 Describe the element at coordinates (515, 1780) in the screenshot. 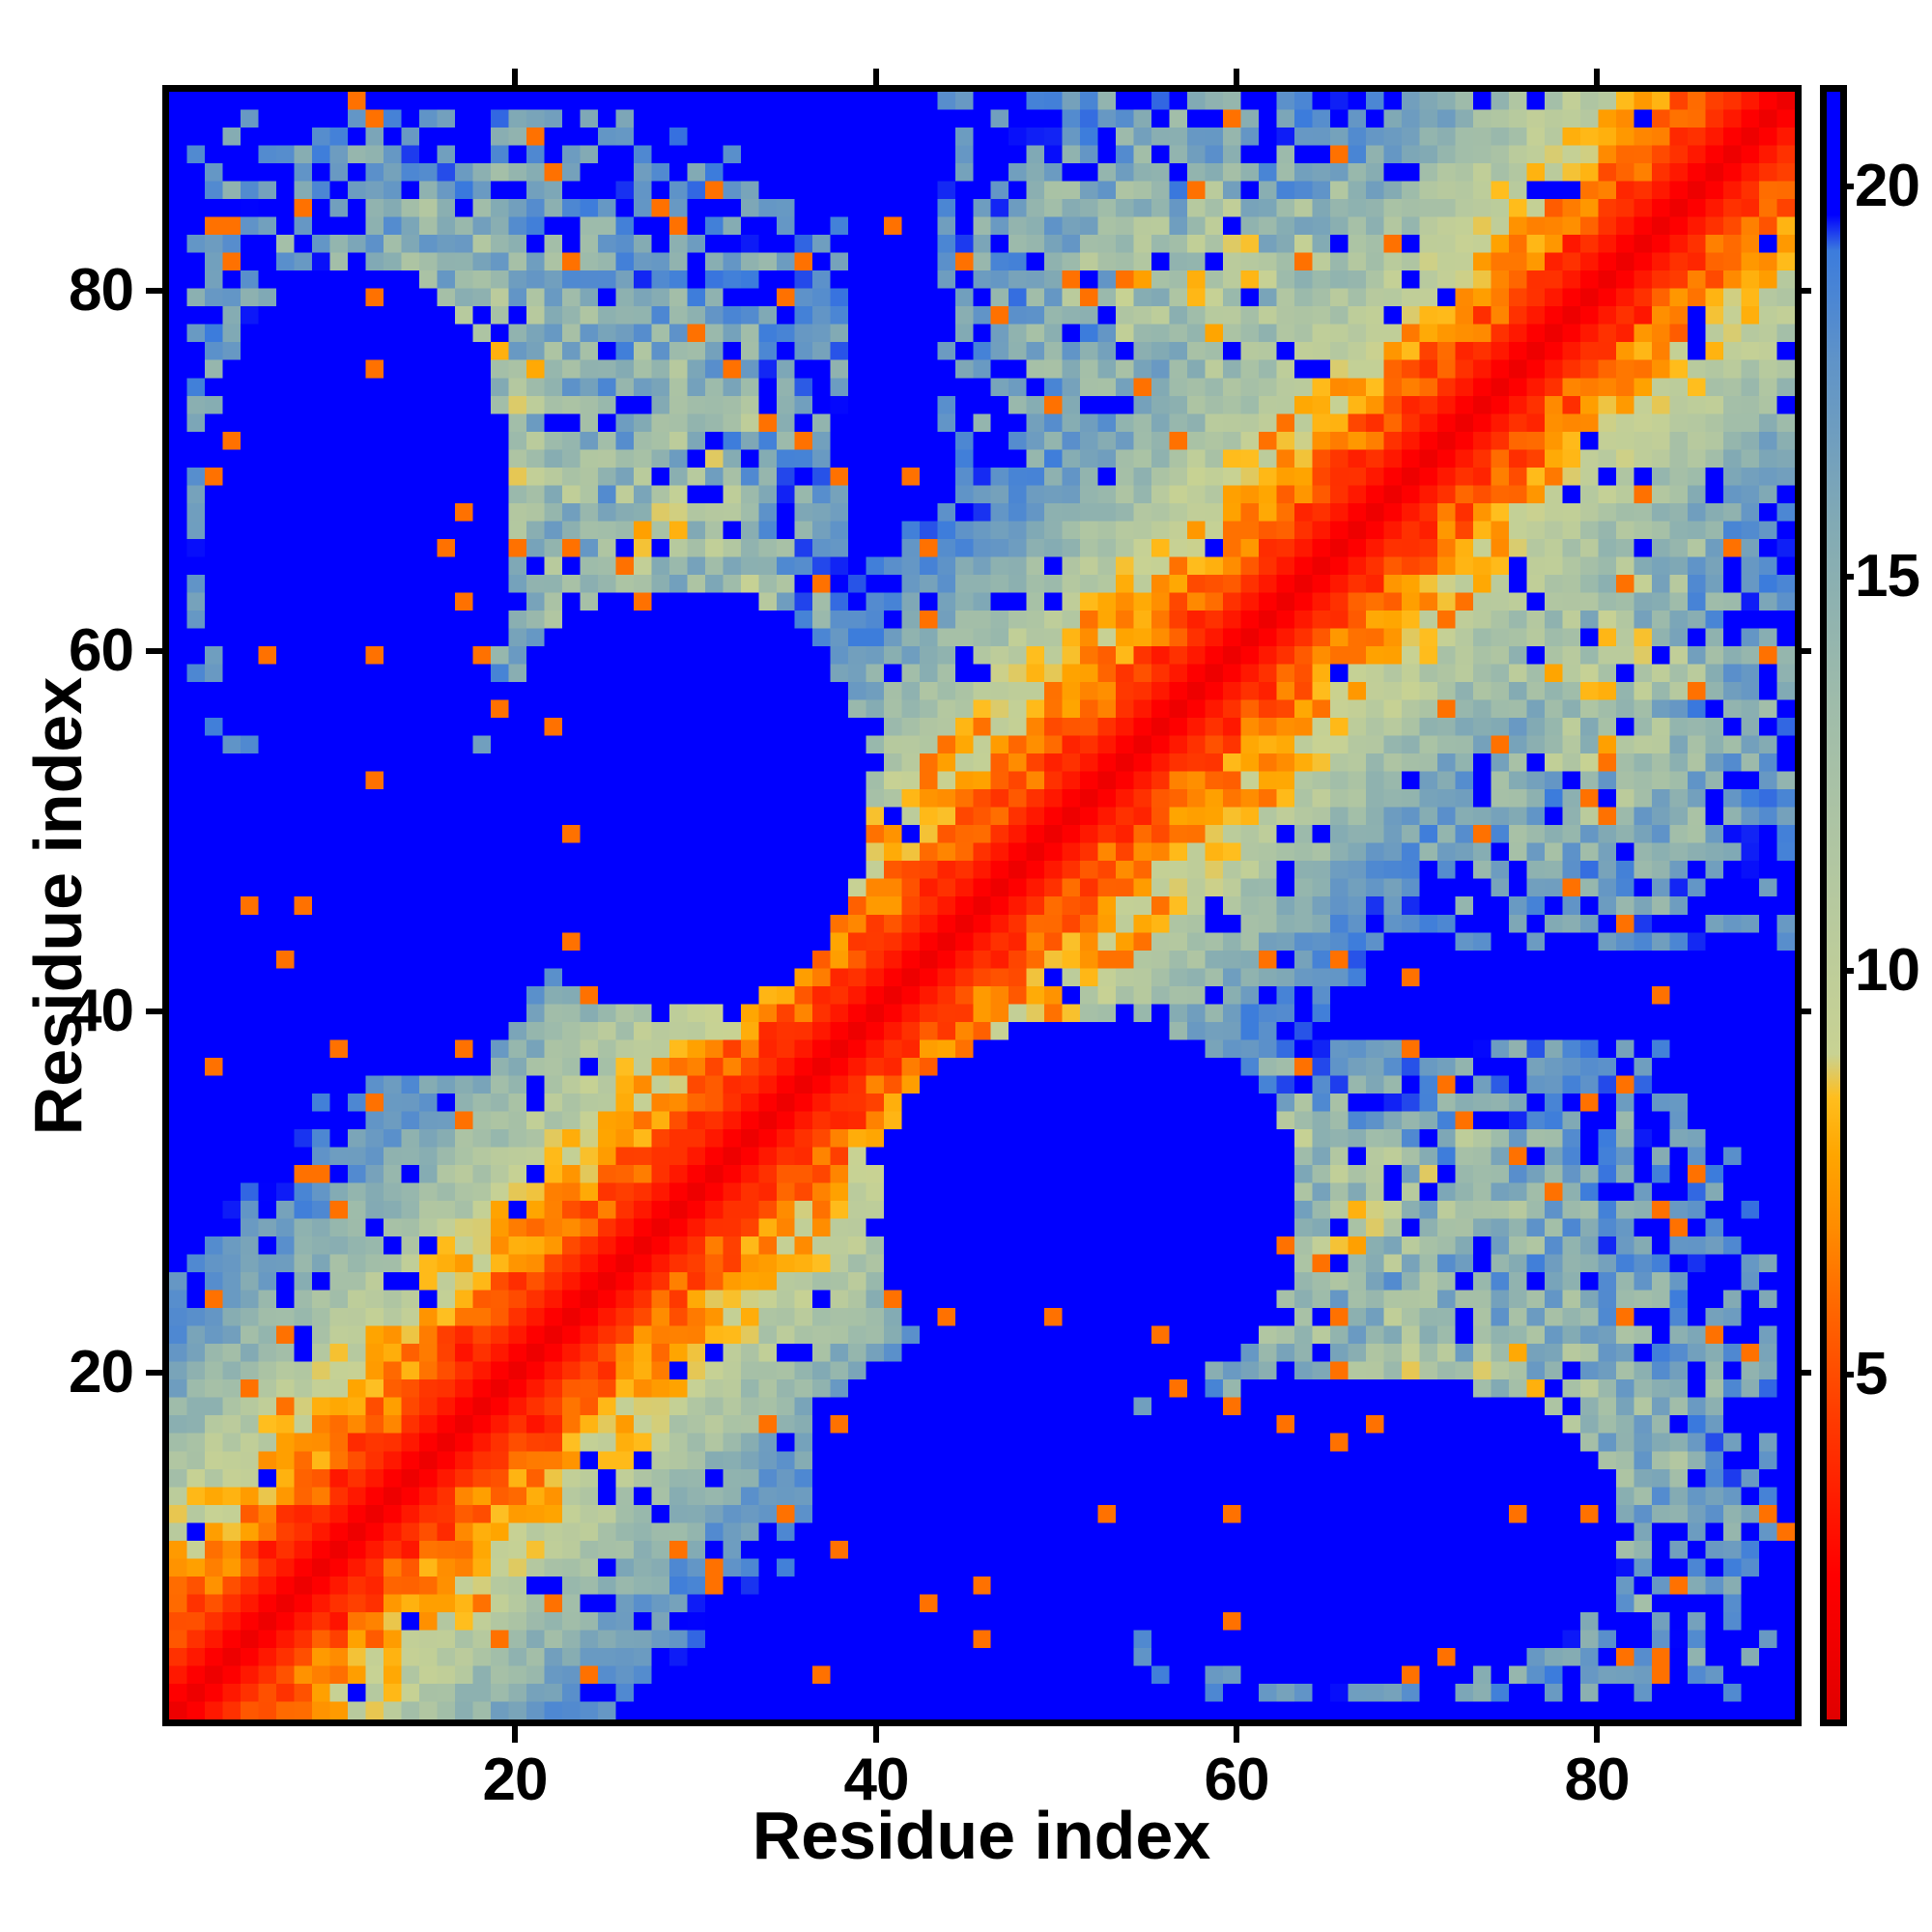

I see `x-ticklabel-20: 20` at that location.